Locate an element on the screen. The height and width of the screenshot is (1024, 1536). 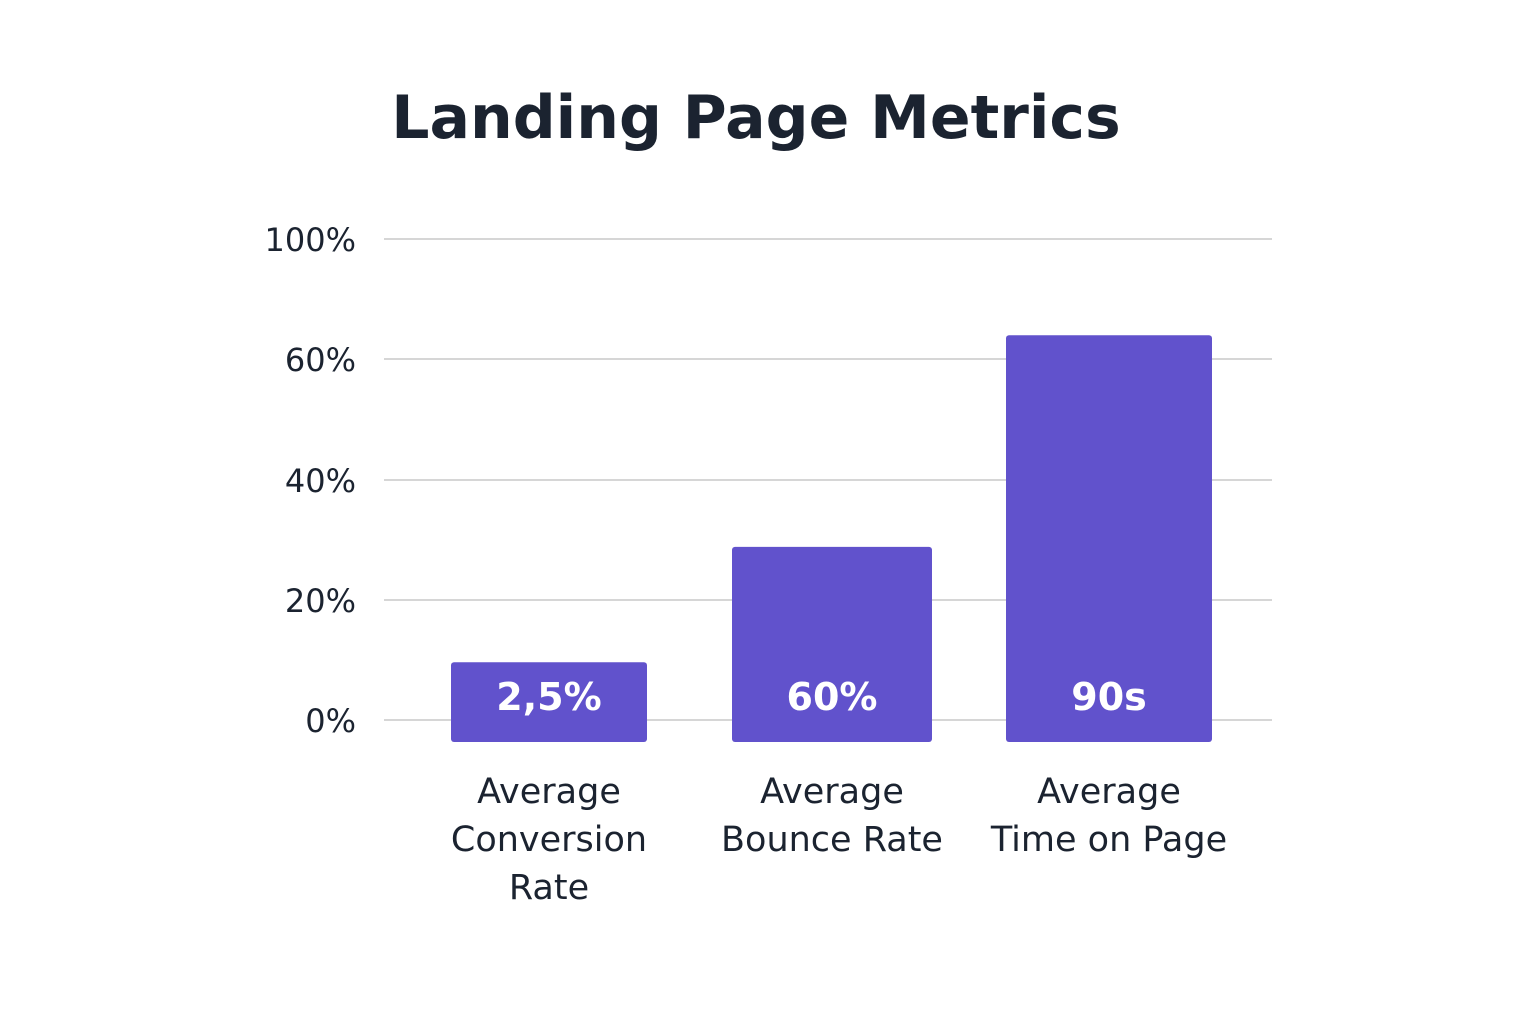
data-labels: 2,5% 60% 90s is located at coordinates (821, 697).